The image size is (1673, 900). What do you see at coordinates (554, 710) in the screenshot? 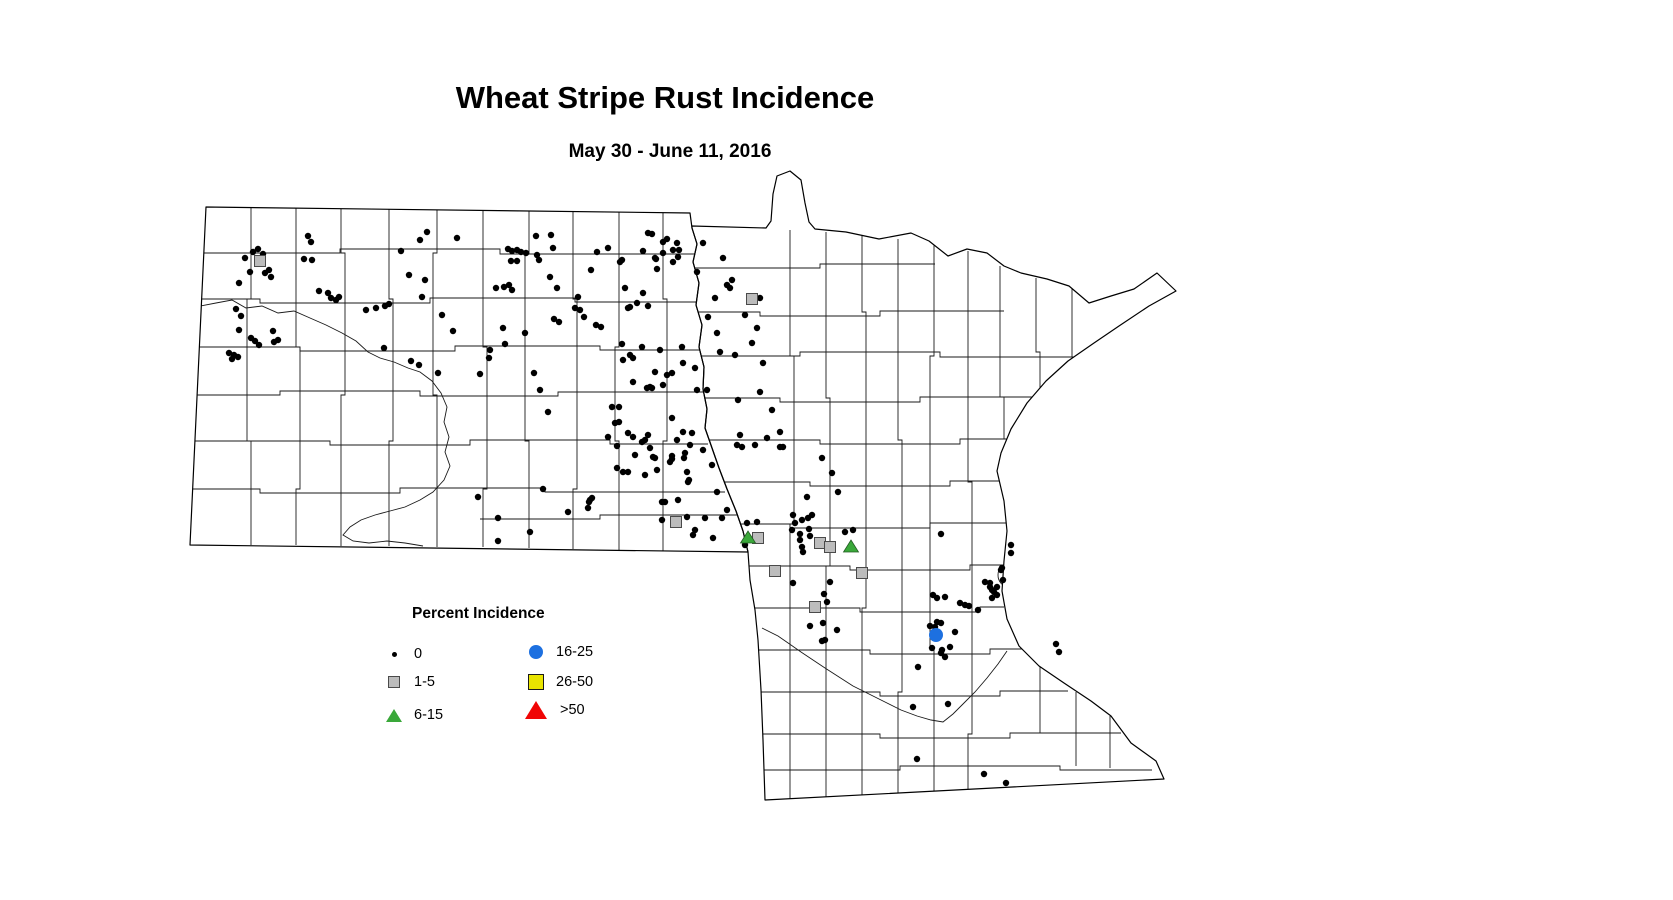
I see `legend-item-gt50: >50` at bounding box center [554, 710].